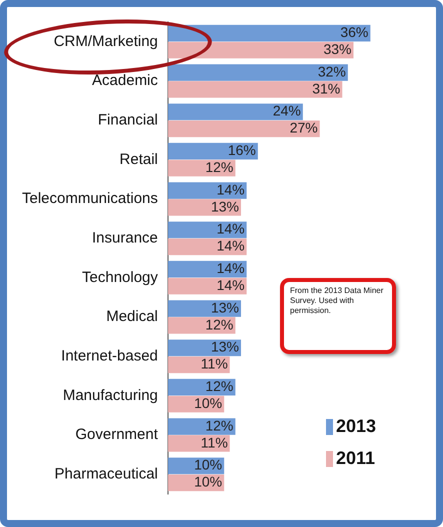 The image size is (443, 527). What do you see at coordinates (90, 199) in the screenshot?
I see `y-tick-label: Telecommunications` at bounding box center [90, 199].